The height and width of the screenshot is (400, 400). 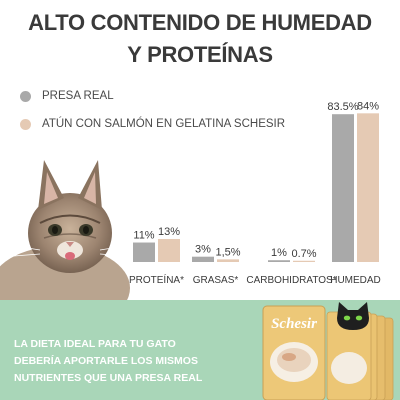 I want to click on banner-text-line-2: DEBERÍA APORTARLE LOS MISMOS, so click(x=106, y=361).